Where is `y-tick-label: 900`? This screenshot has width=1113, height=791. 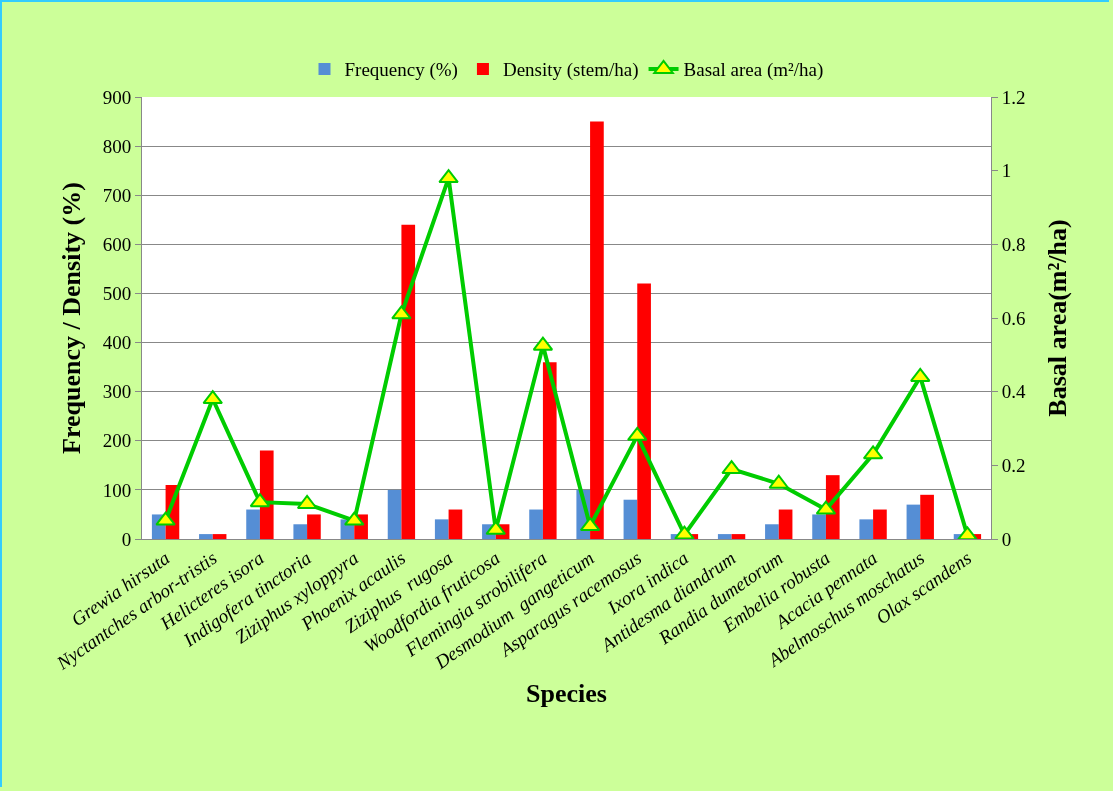 y-tick-label: 900 is located at coordinates (117, 97).